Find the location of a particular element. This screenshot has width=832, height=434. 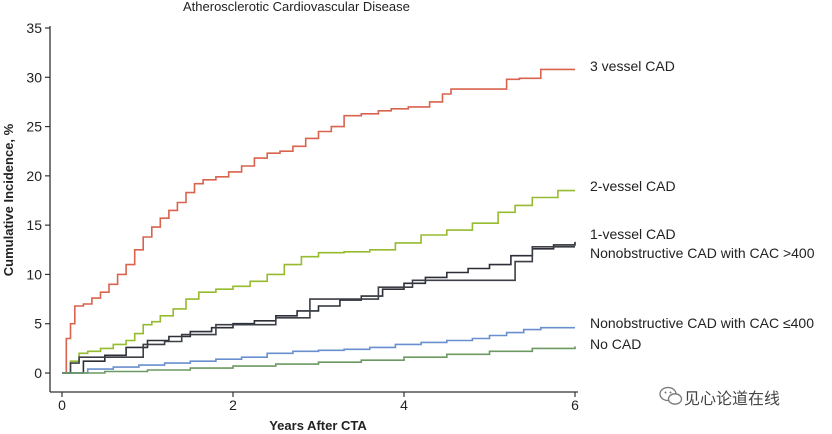

x-tick-label-1: 2 is located at coordinates (233, 405).